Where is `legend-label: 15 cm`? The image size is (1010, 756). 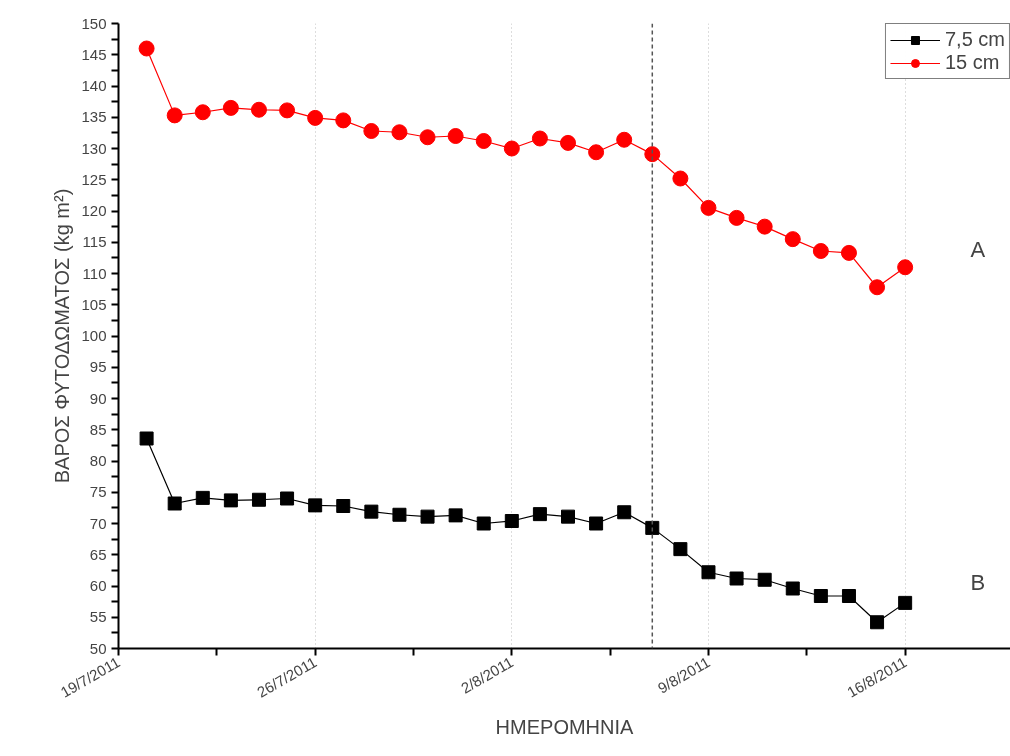
legend-label: 15 cm is located at coordinates (972, 62).